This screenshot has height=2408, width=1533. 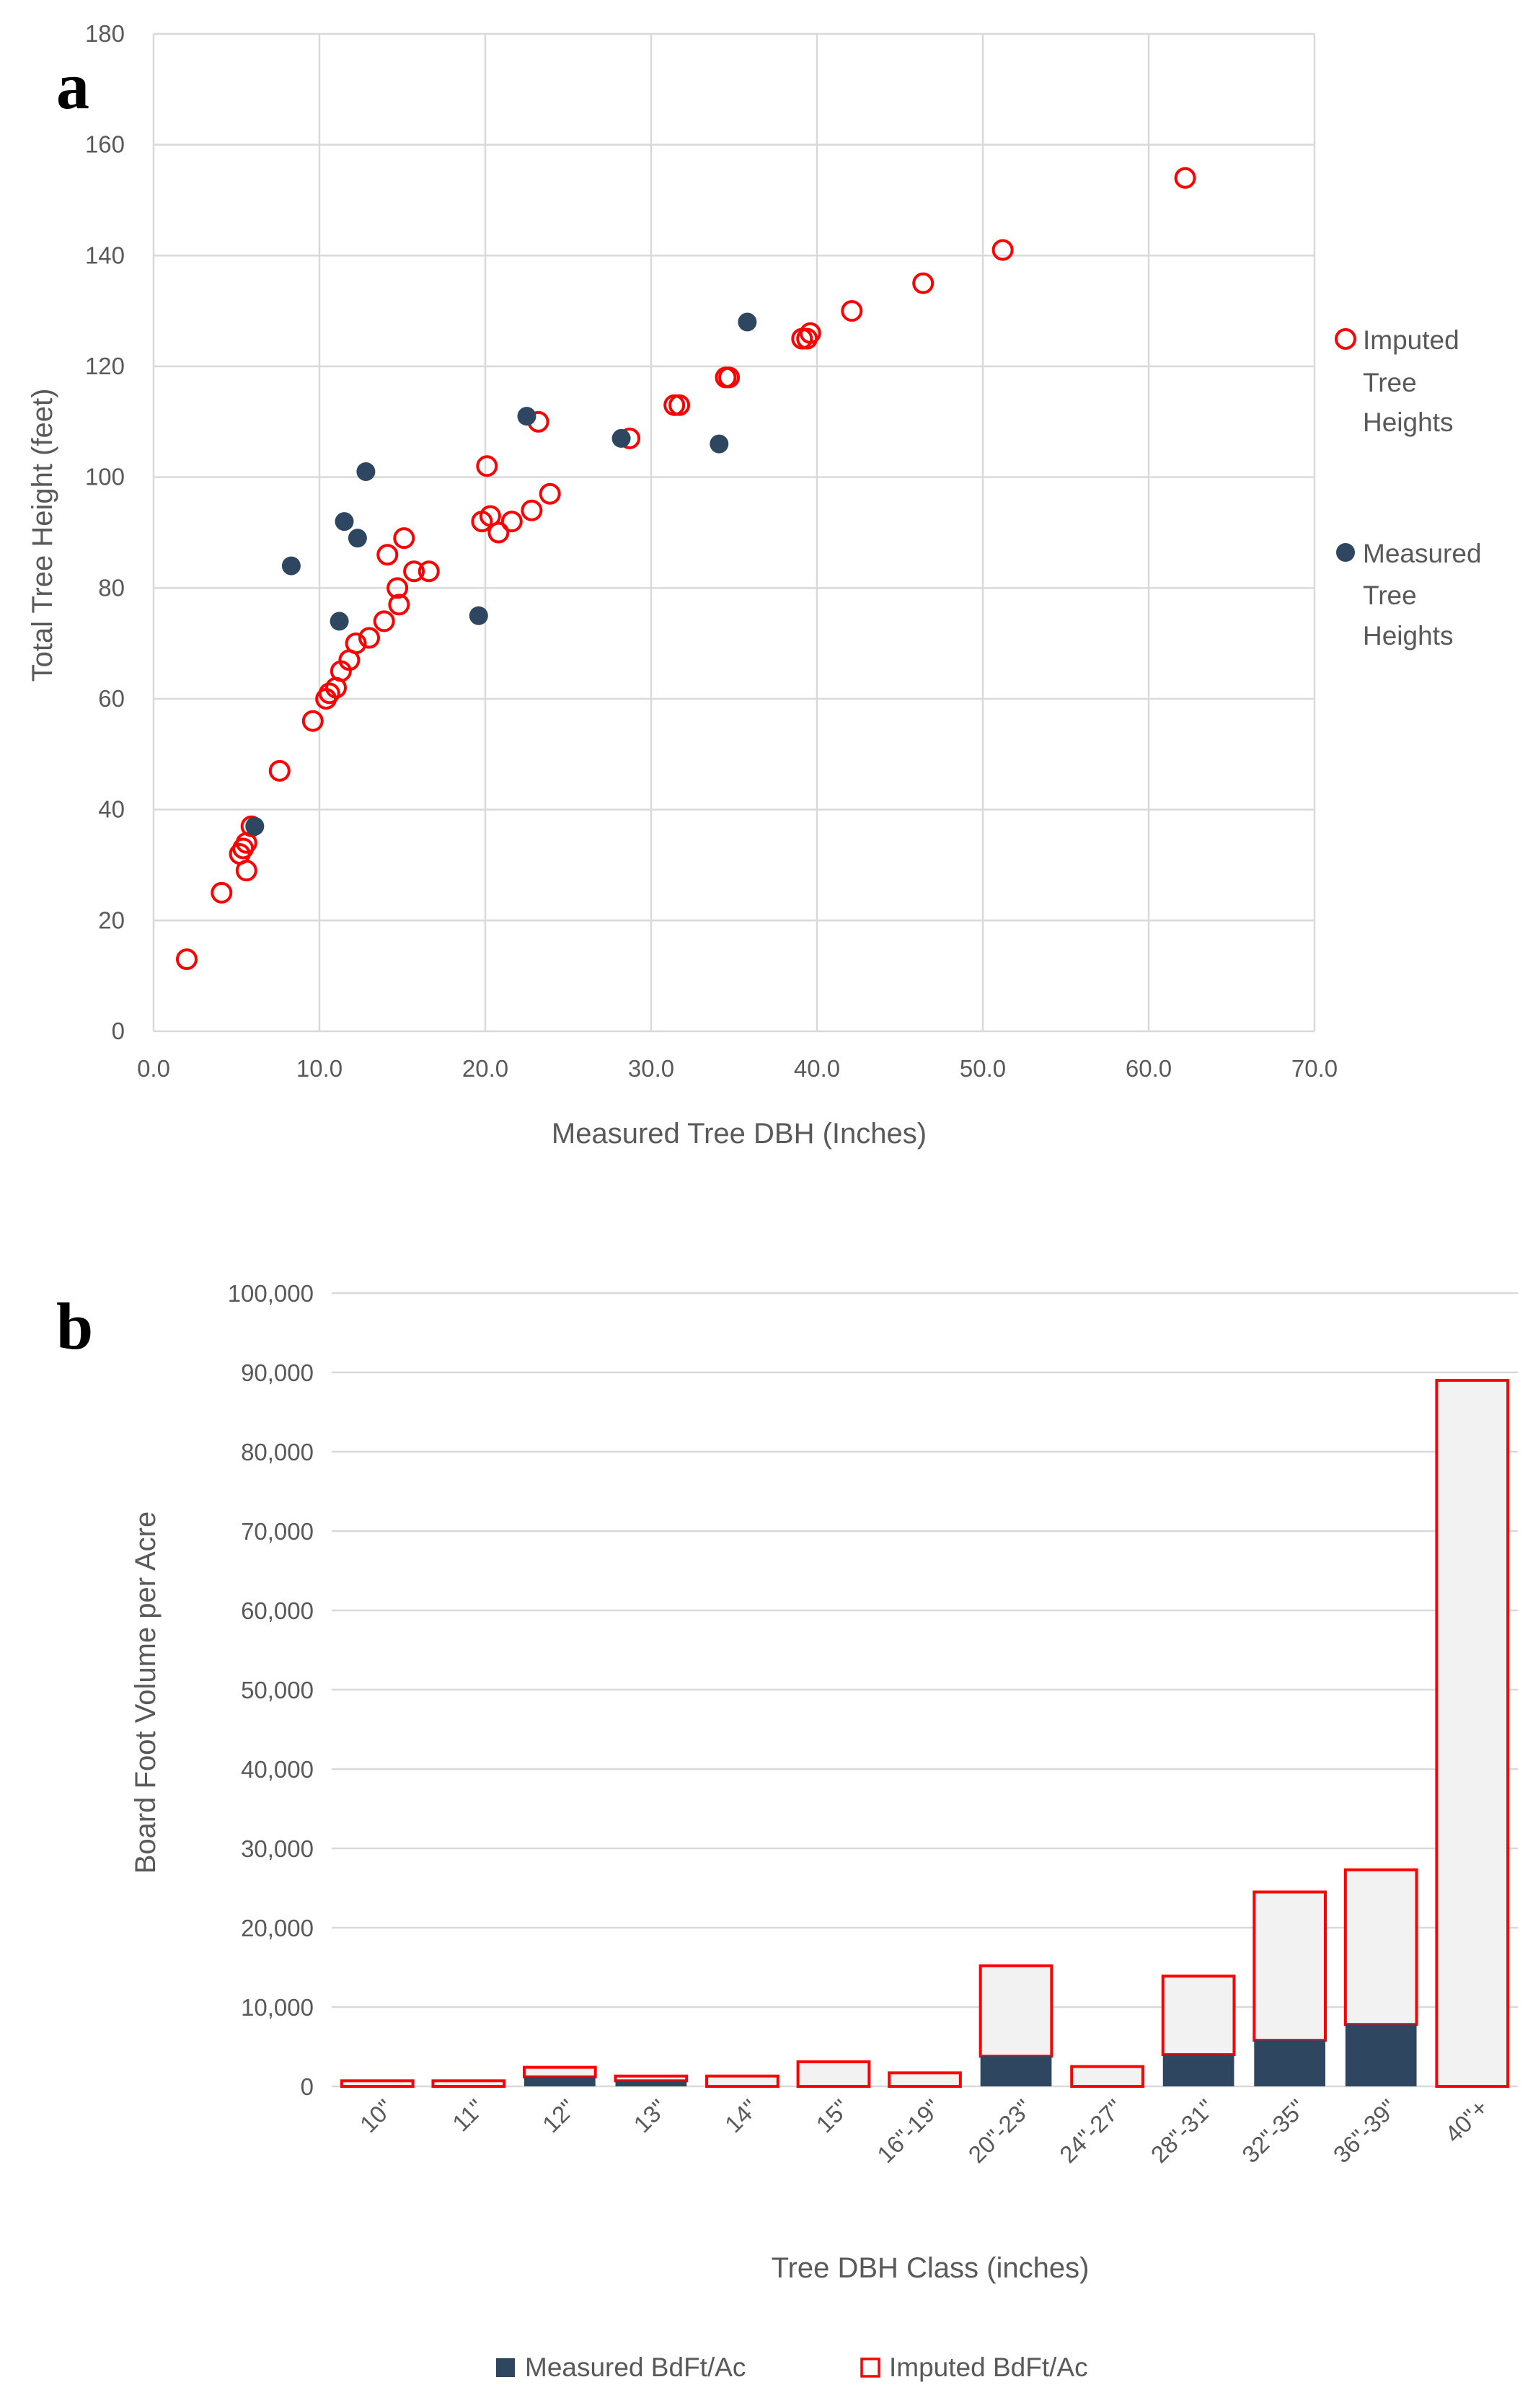 I want to click on panel-label-b: b, so click(x=74, y=1326).